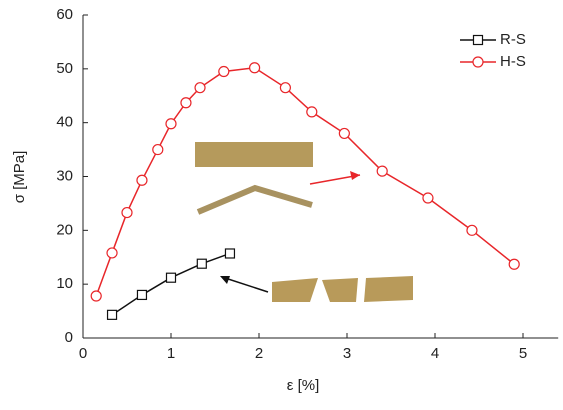  I want to click on y-tick-label: 0, so click(69, 337).